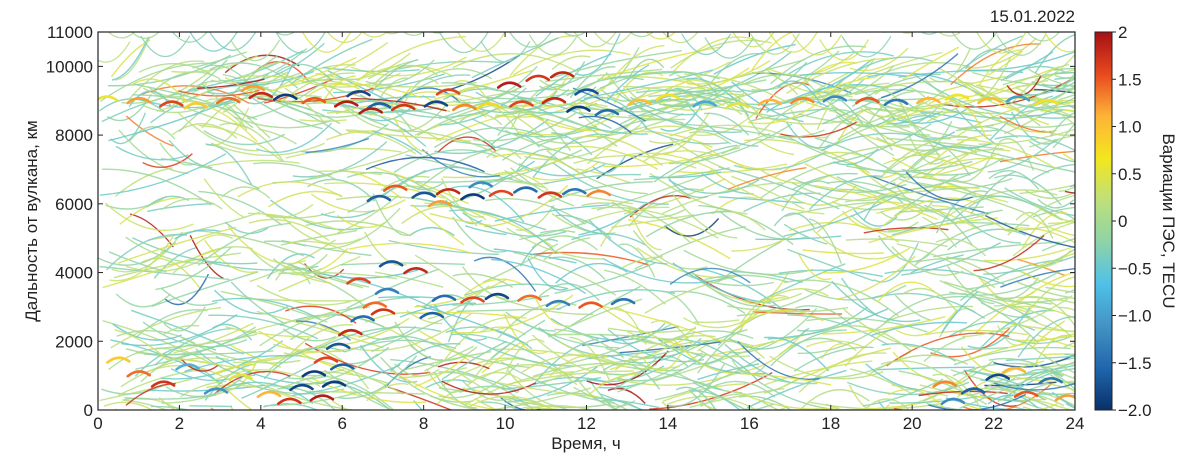 The height and width of the screenshot is (465, 1200). I want to click on x-tick-label: 20, so click(912, 423).